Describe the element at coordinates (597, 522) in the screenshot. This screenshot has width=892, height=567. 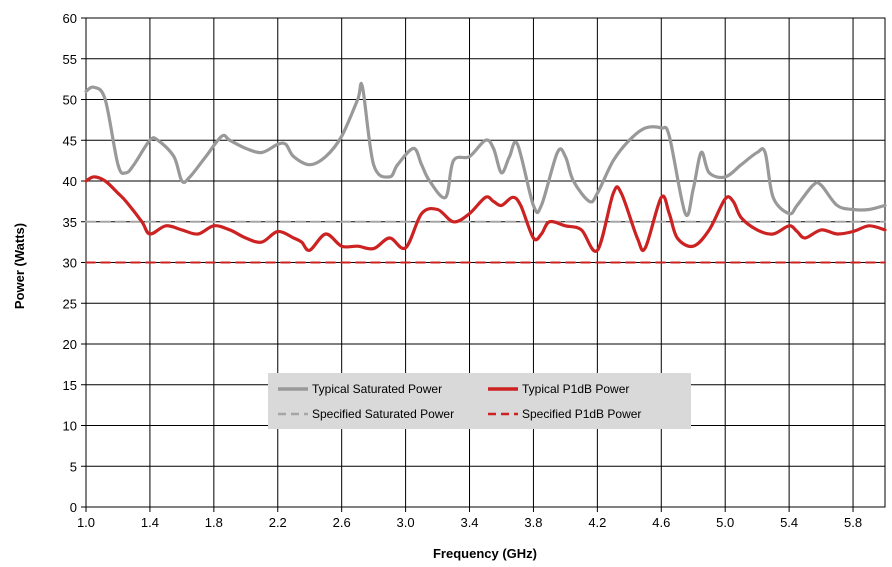
I see `x-tick-label: 4.2` at that location.